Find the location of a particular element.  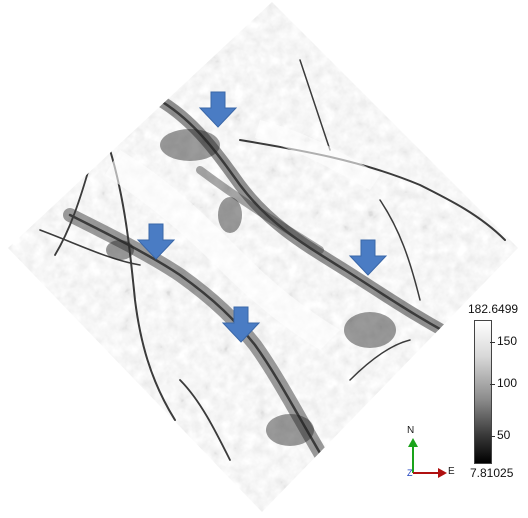

colorbar-tick-label-50: 50 is located at coordinates (504, 435).